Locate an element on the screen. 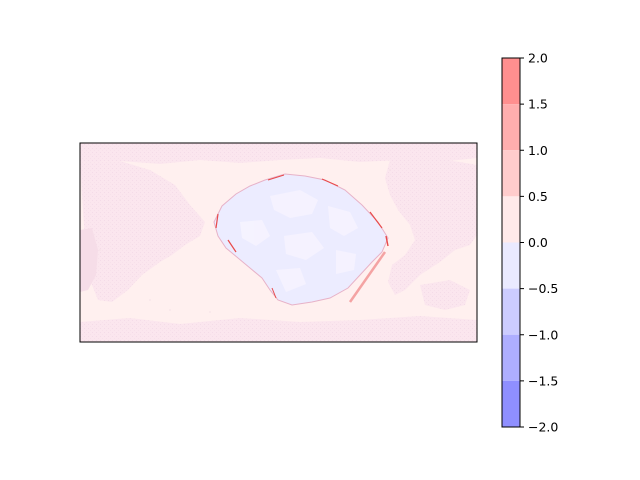 Image resolution: width=640 pixels, height=480 pixels. colorbar-tick-label: 1.0 is located at coordinates (538, 150).